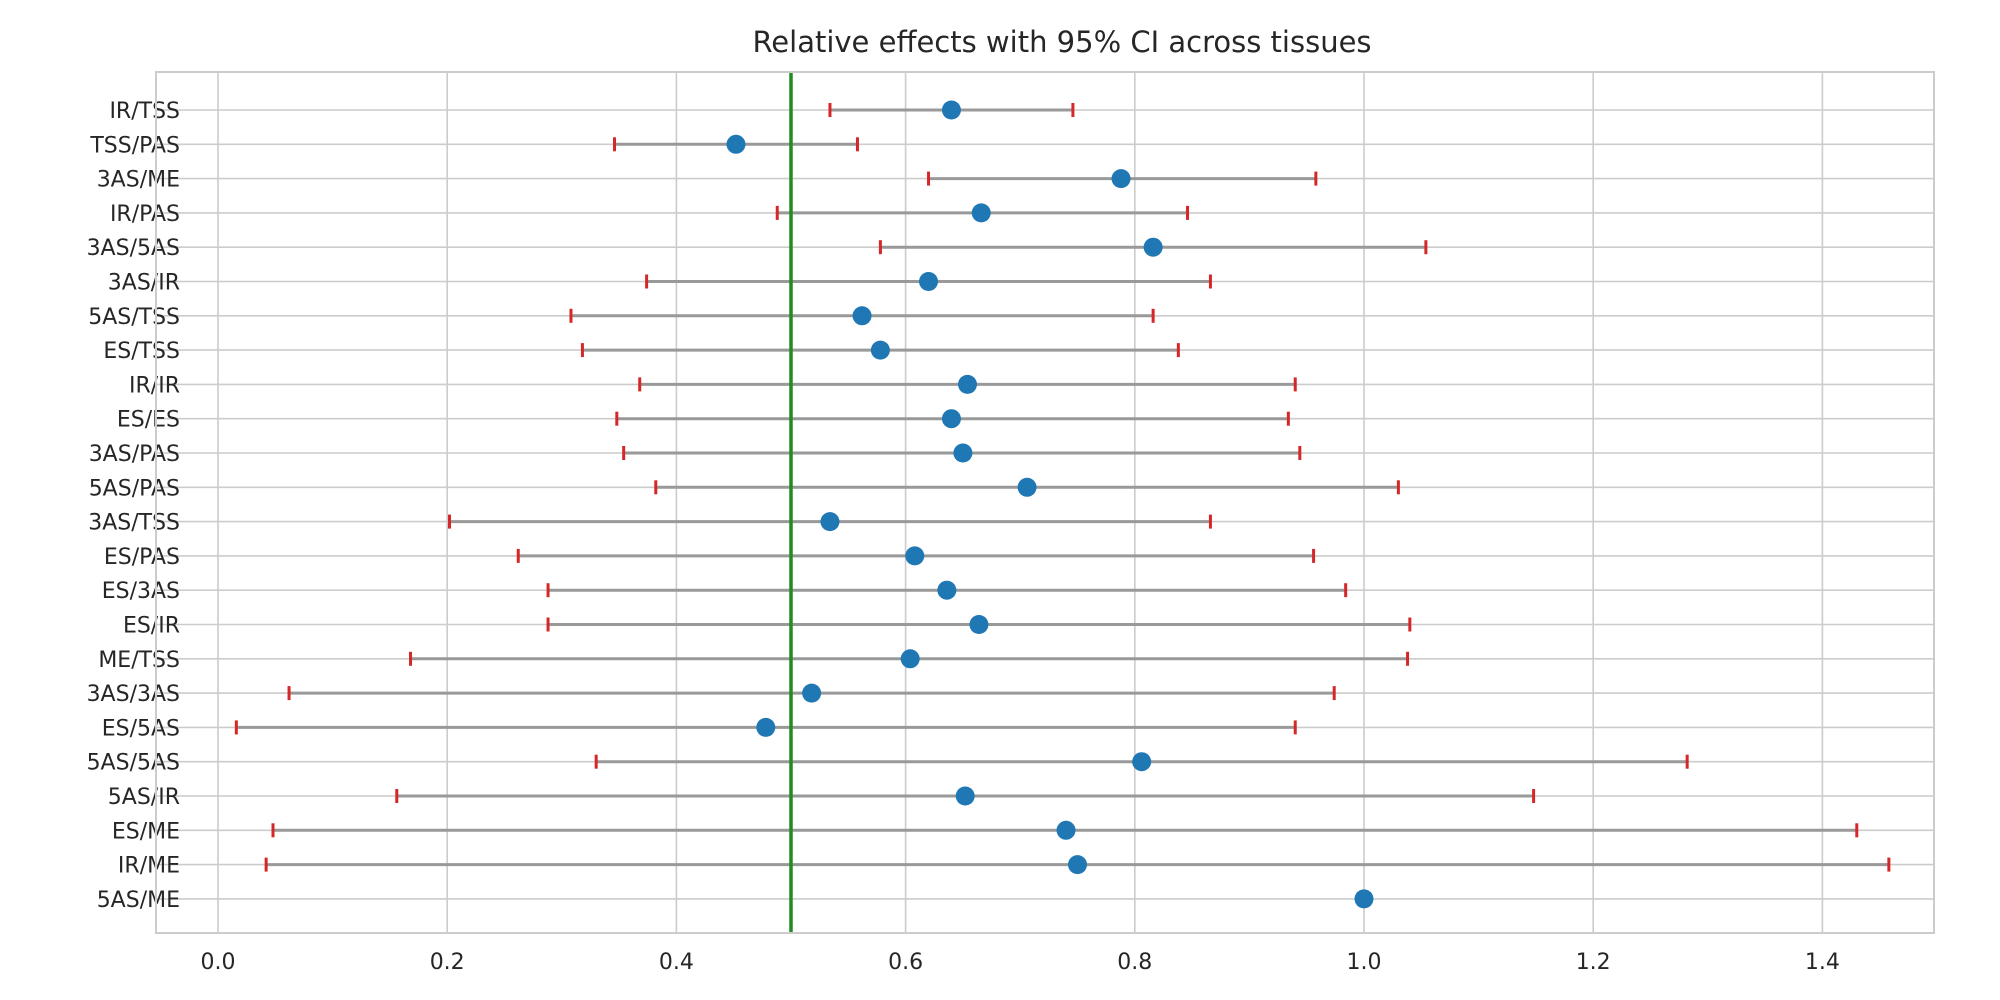  Describe the element at coordinates (134, 488) in the screenshot. I see `y-tick-label: 5AS/PAS` at that location.